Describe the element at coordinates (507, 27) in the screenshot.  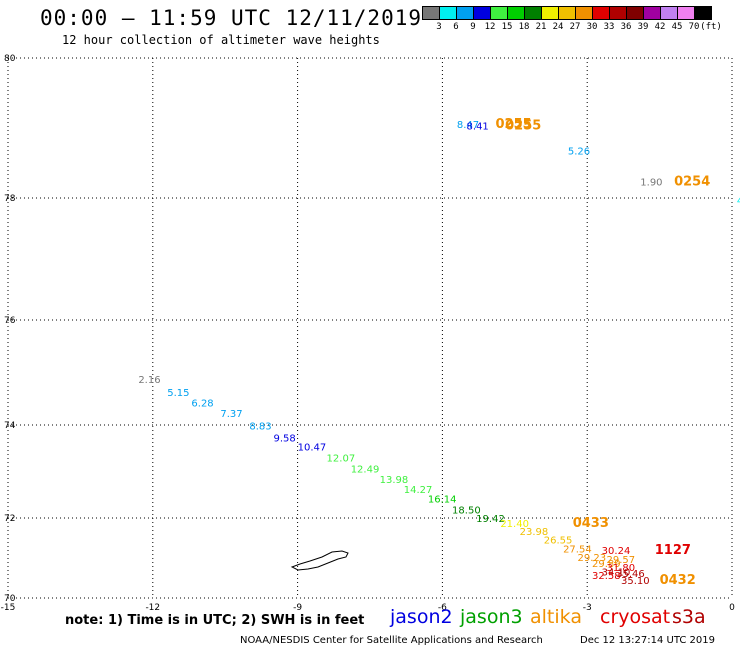
I see `color-legend-label: 15` at that location.